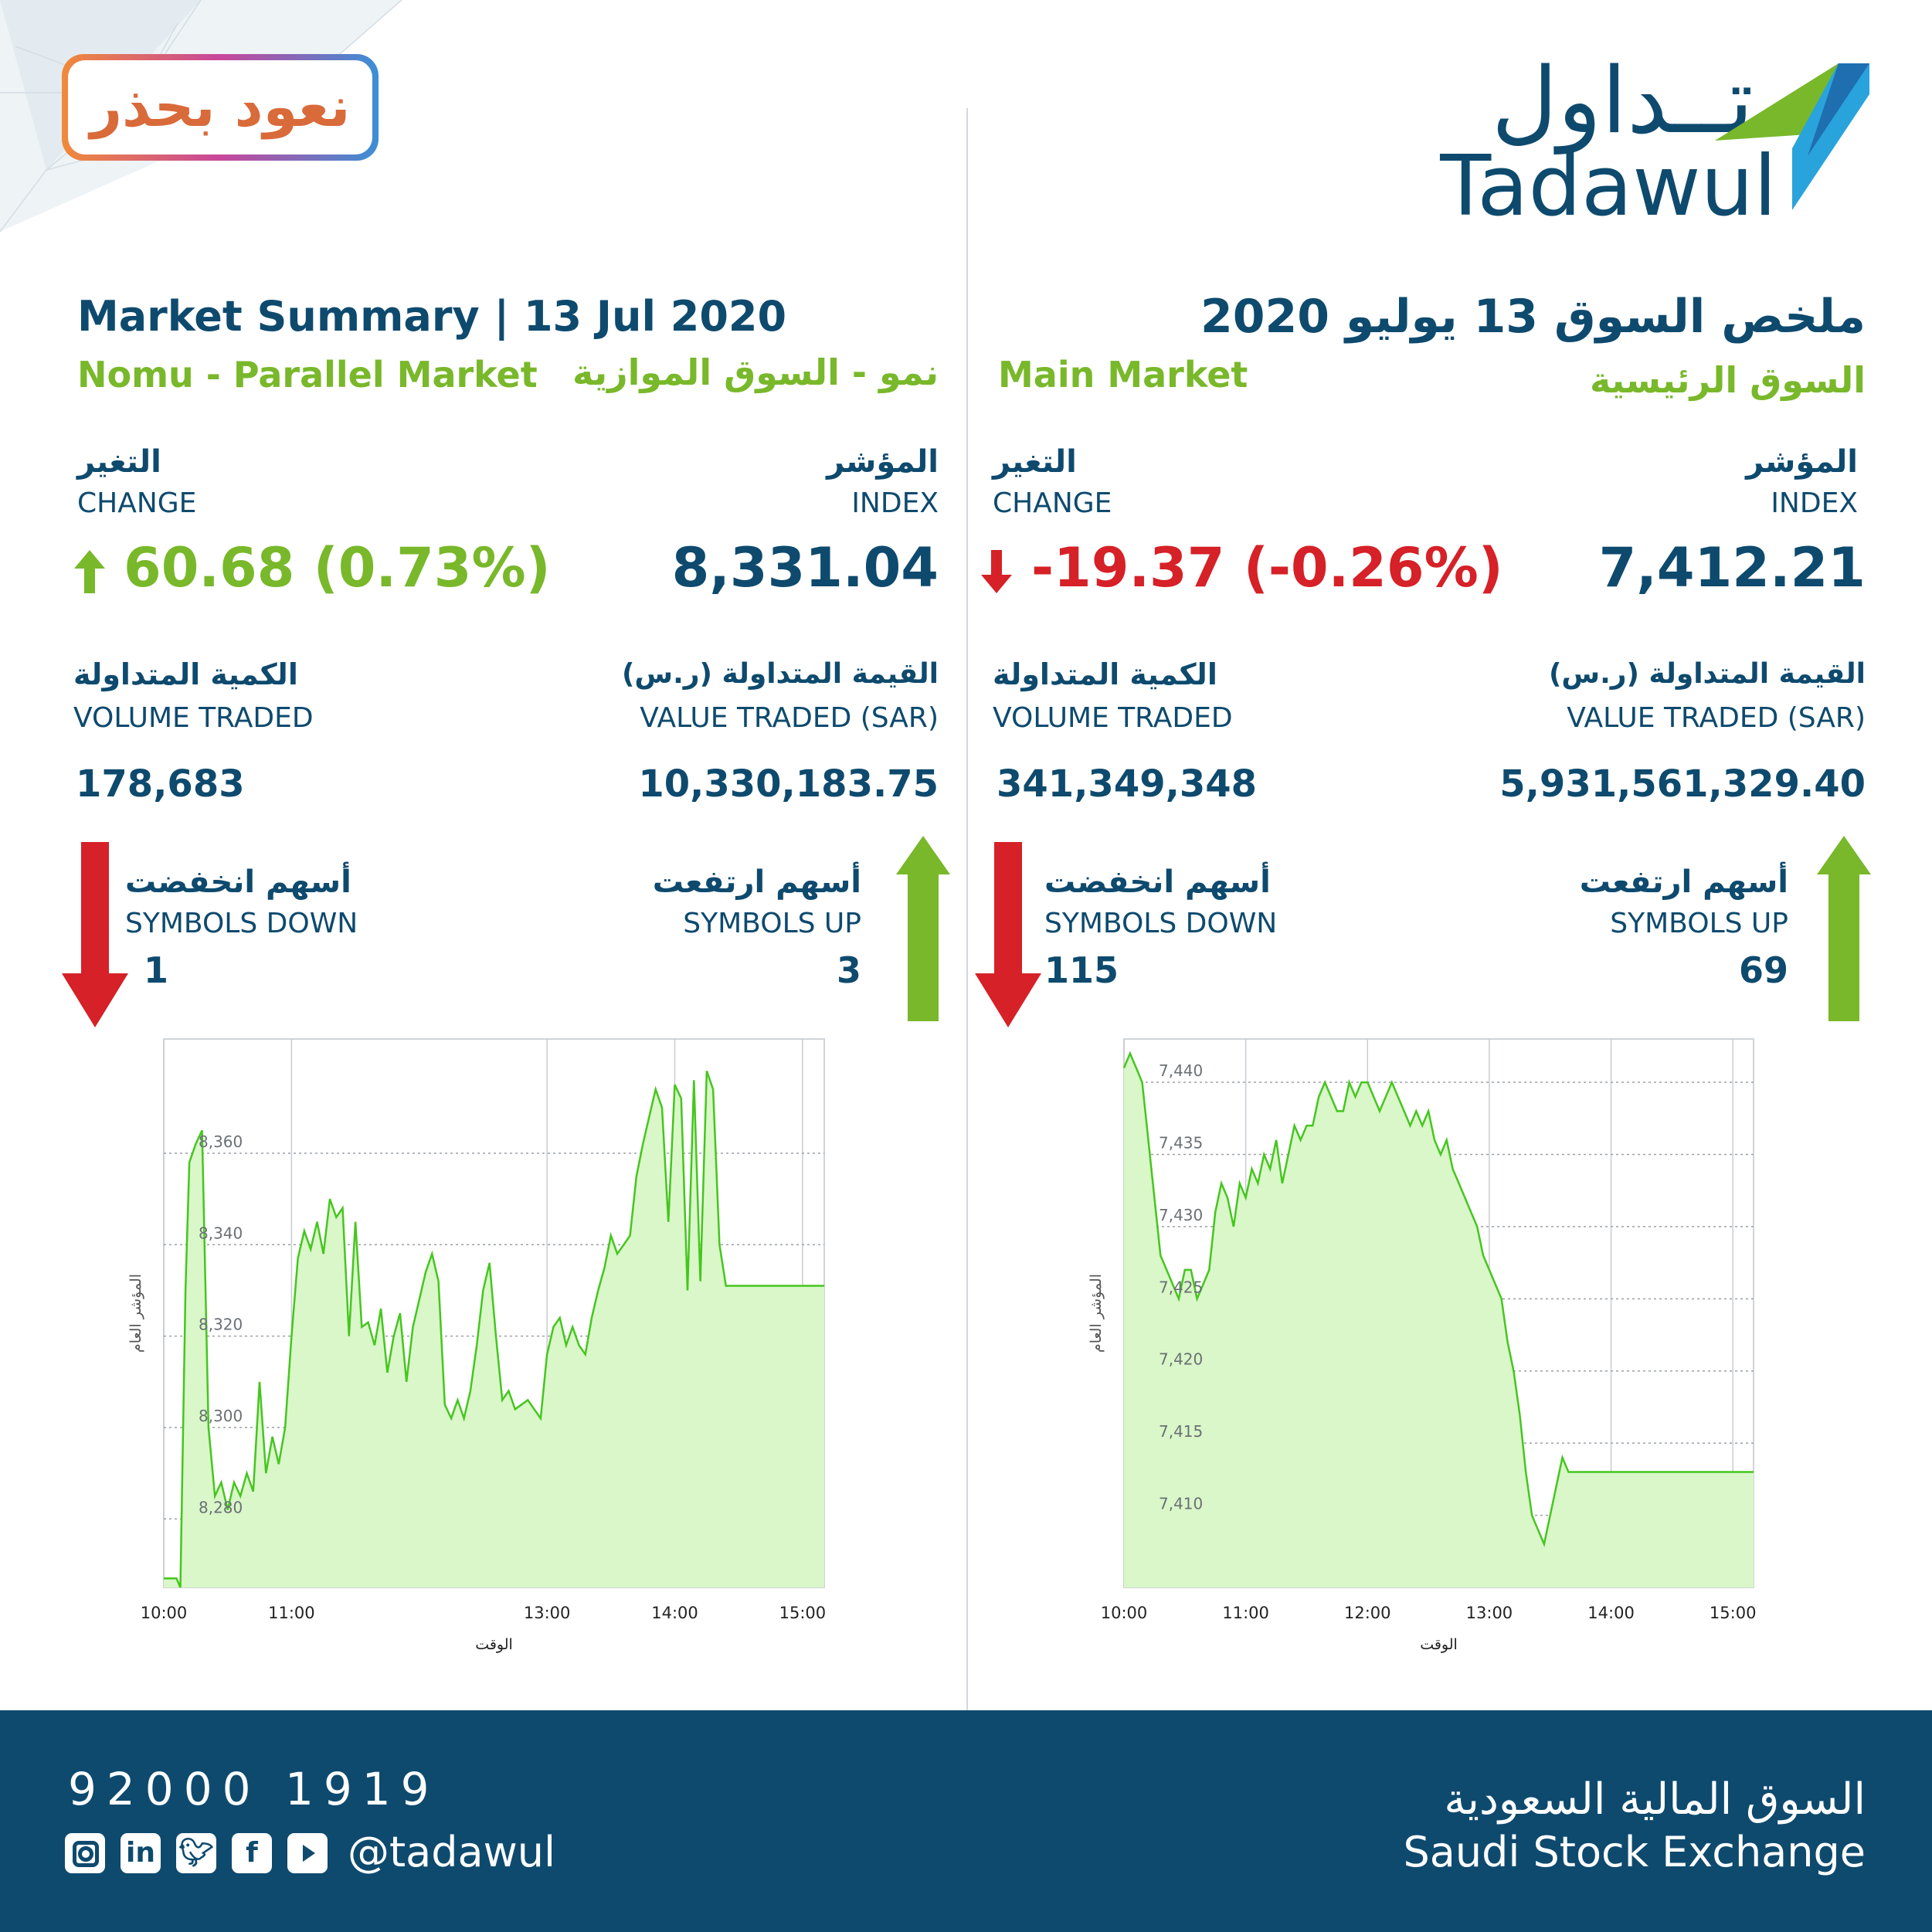 This screenshot has width=1932, height=1932. I want to click on main-symbols-up-label-en: SYMBOLS UP, so click(1699, 923).